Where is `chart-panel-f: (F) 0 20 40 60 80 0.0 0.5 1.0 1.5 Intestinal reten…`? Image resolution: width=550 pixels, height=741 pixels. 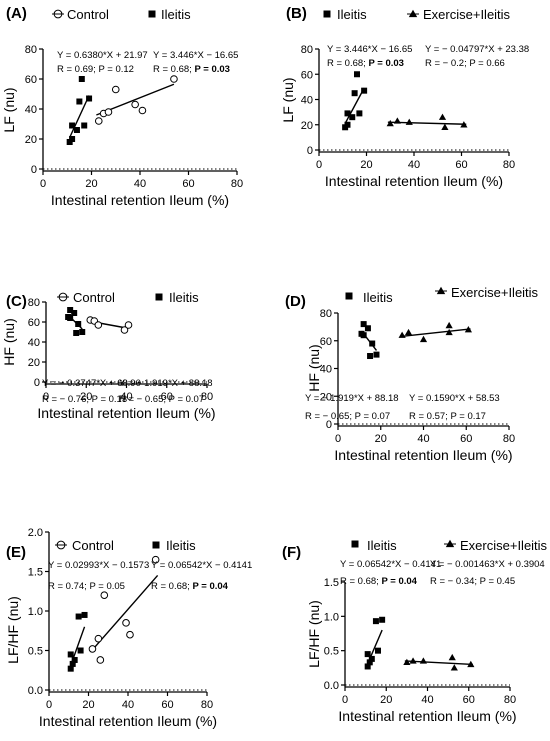
chart-panel-f: (F) 0 20 40 60 80 0.0 0.5 1.0 1.5 Intestinal reten… is located at coordinates (415, 631).